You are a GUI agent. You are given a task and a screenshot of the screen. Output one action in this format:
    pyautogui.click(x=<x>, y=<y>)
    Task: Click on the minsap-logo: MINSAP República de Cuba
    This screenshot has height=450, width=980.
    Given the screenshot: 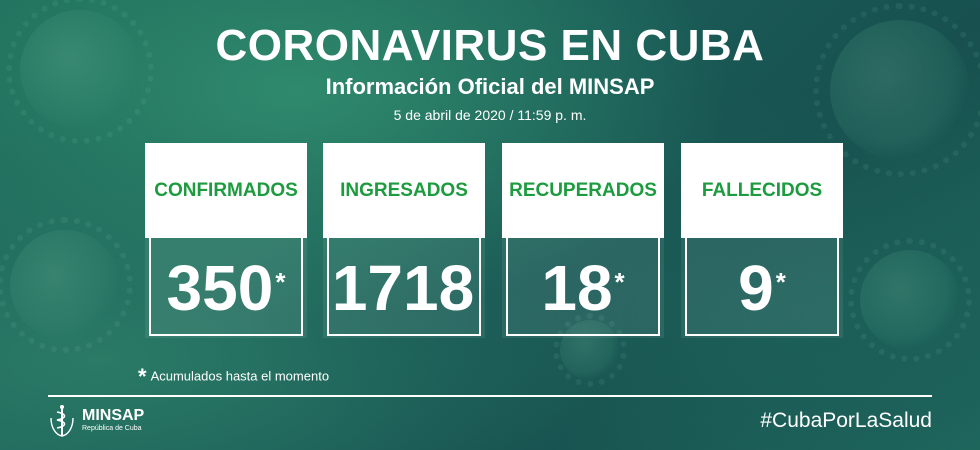 What is the action you would take?
    pyautogui.click(x=96, y=421)
    